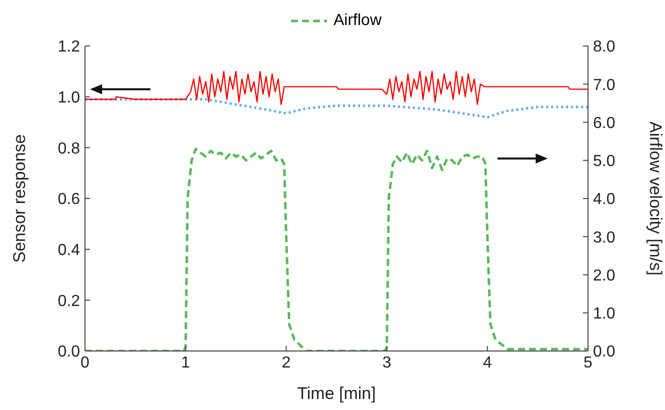 The height and width of the screenshot is (410, 665). What do you see at coordinates (69, 98) in the screenshot?
I see `y-tick-label: 1.0` at bounding box center [69, 98].